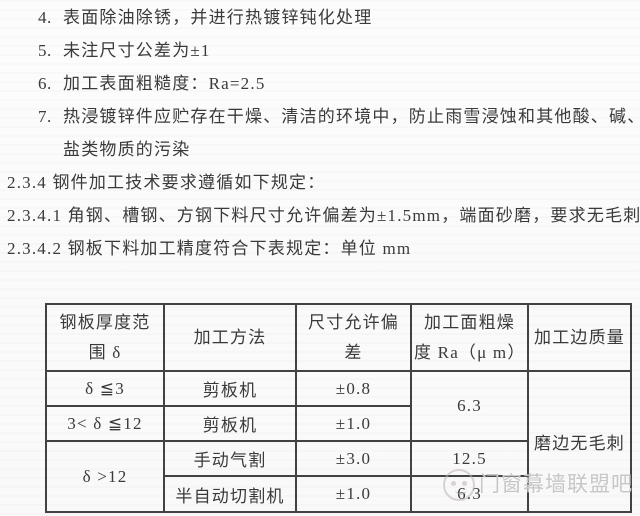 The height and width of the screenshot is (516, 640). I want to click on header-line: 度 Ra（μ m）, so click(470, 352).